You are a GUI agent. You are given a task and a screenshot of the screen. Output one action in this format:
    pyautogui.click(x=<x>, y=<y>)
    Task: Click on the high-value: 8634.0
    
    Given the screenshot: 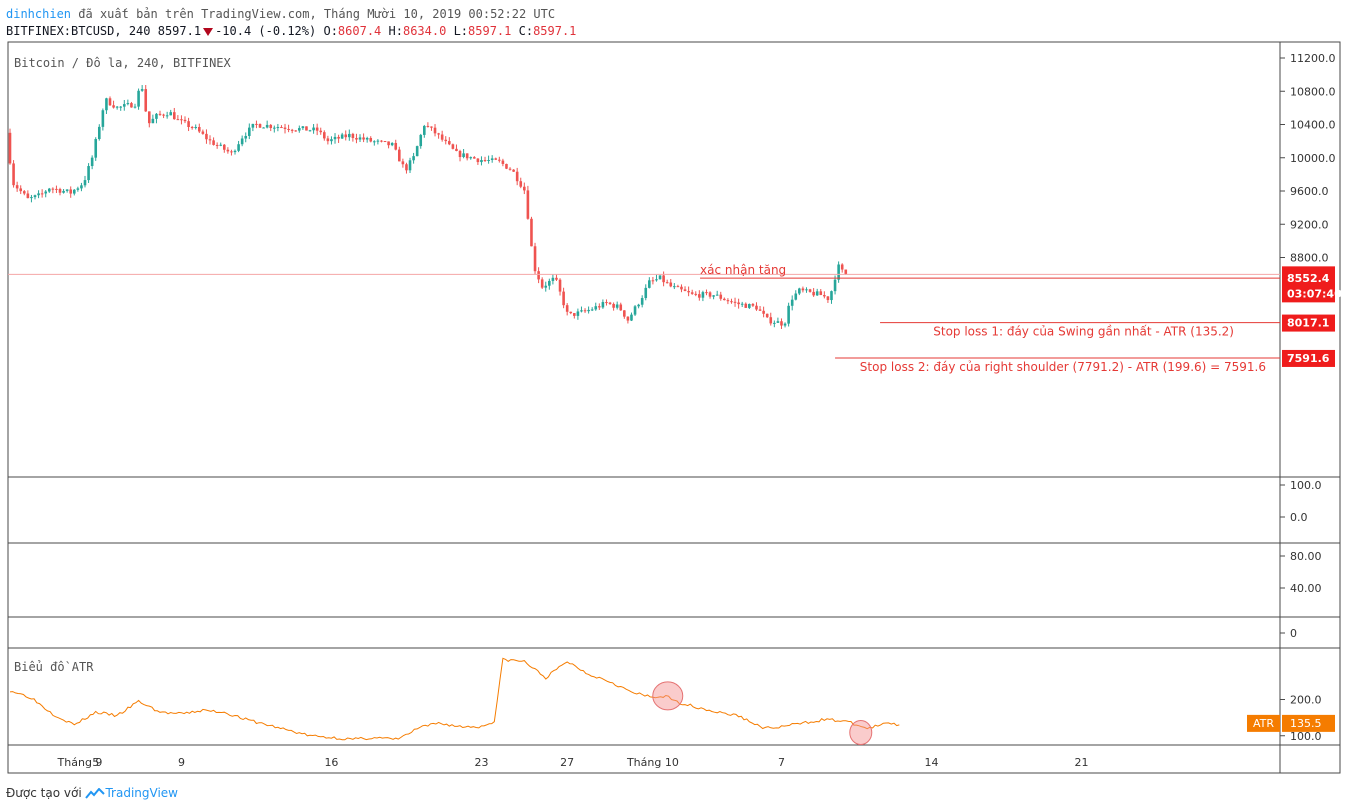 What is the action you would take?
    pyautogui.click(x=424, y=31)
    